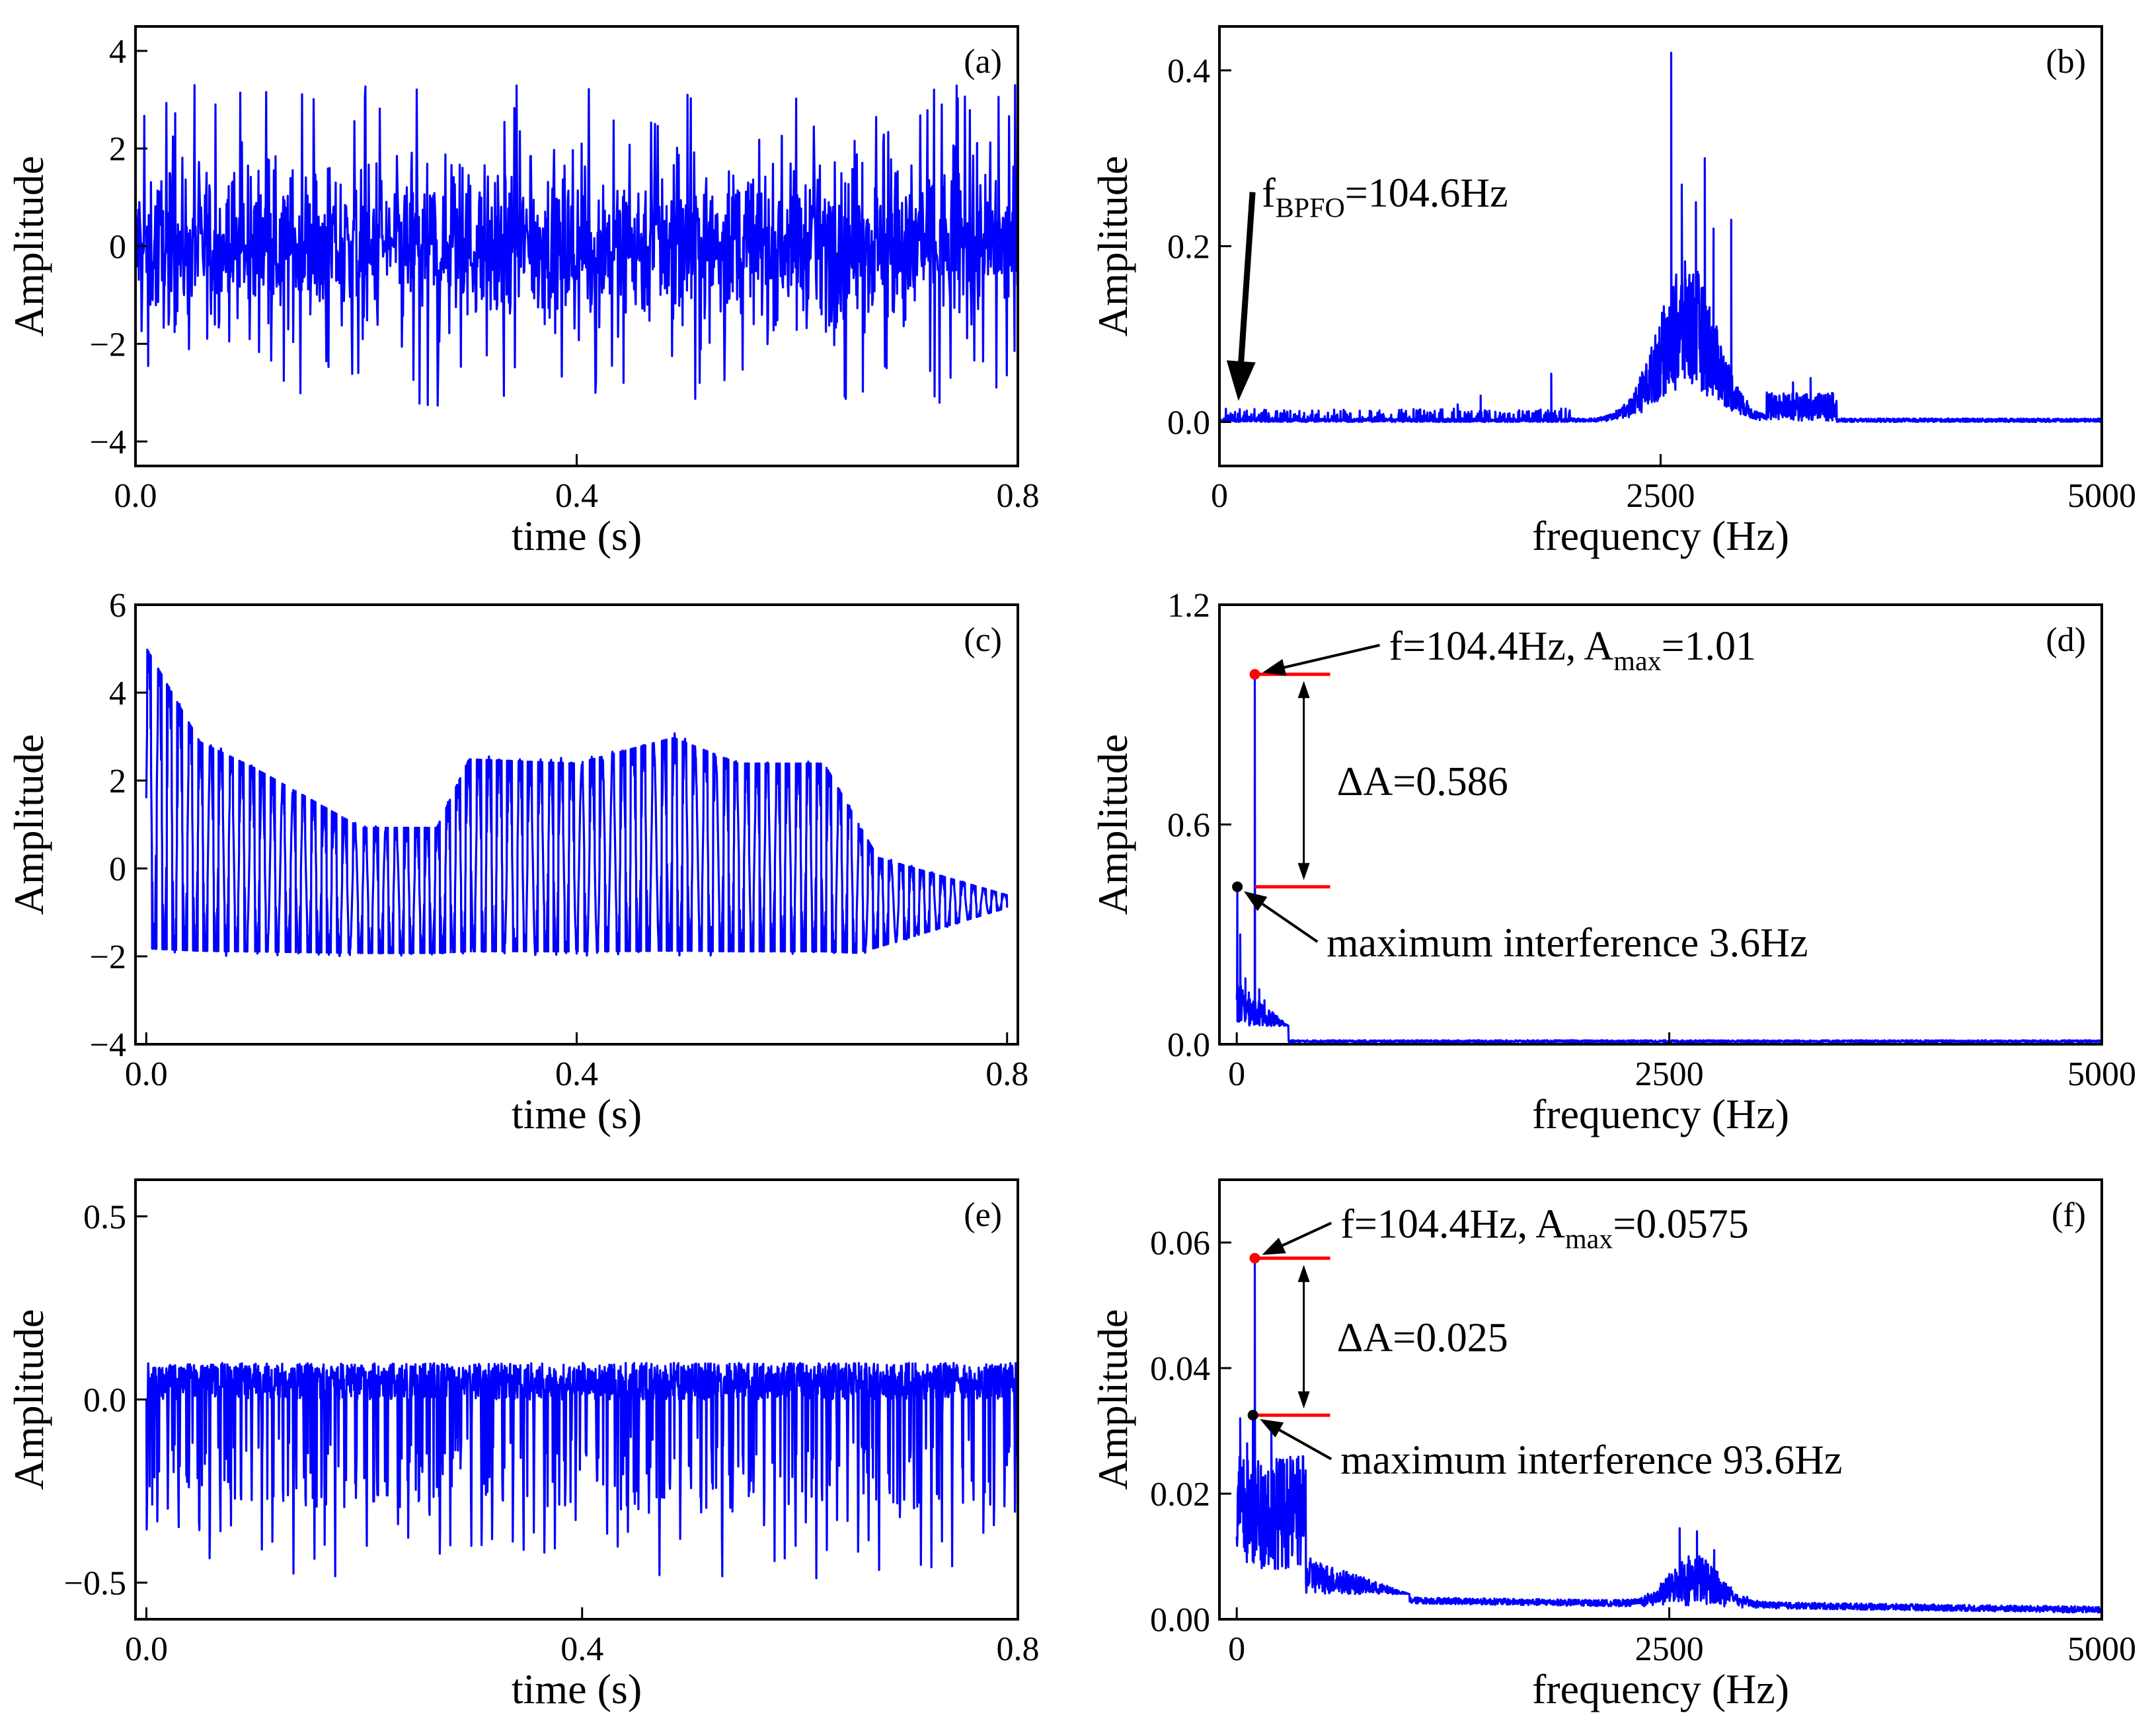 The image size is (2156, 1723). Describe the element at coordinates (1188, 1045) in the screenshot. I see `y-tick-label-d-0: 0.0` at that location.